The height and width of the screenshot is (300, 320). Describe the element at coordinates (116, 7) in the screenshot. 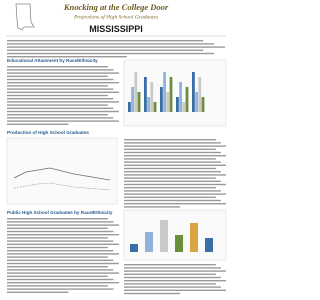

I see `title: Knocking at the College Door` at that location.